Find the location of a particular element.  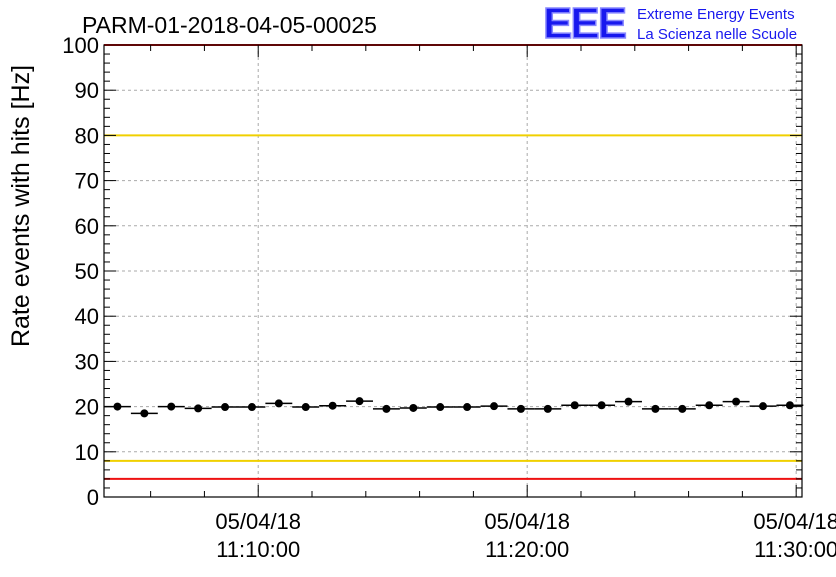

y-tick-label: 40 is located at coordinates (87, 316).